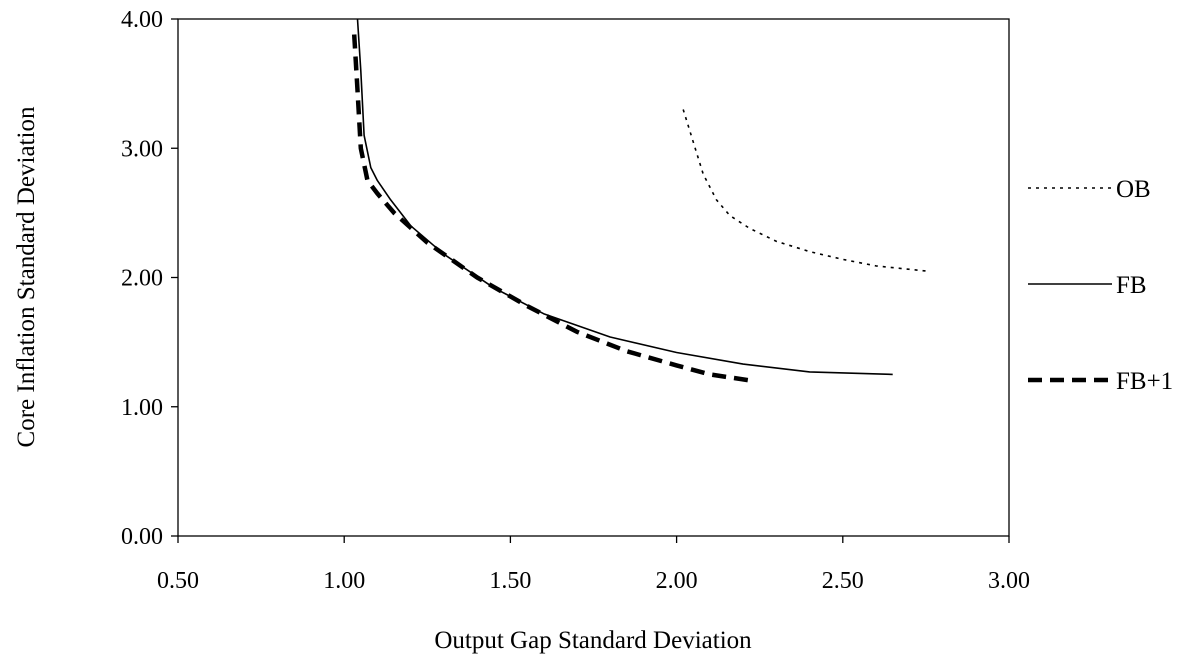  I want to click on legend-label: FB, so click(1131, 285).